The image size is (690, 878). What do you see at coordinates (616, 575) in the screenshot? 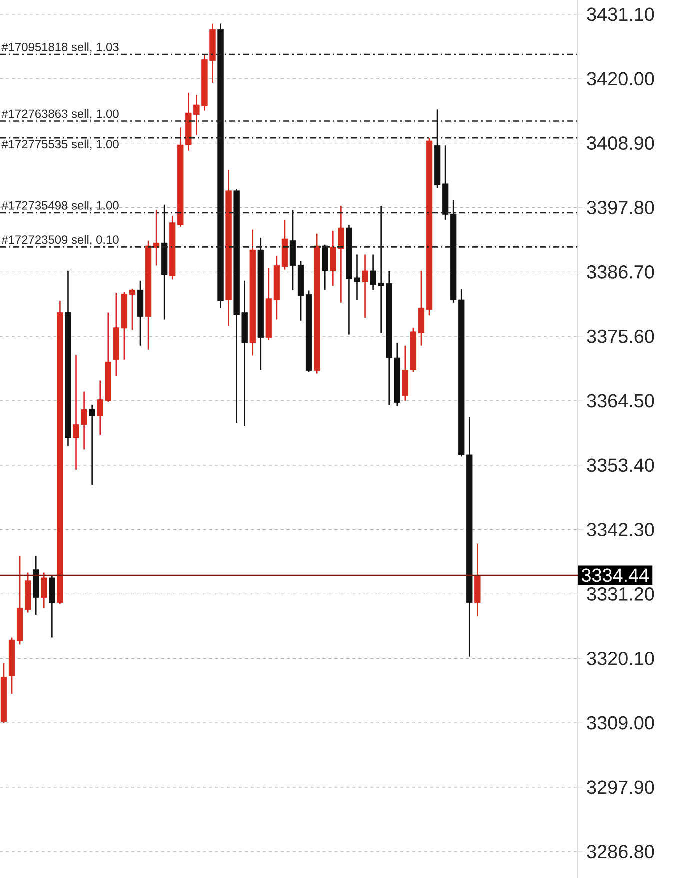
I see `ref-line-label: 3334.44` at bounding box center [616, 575].